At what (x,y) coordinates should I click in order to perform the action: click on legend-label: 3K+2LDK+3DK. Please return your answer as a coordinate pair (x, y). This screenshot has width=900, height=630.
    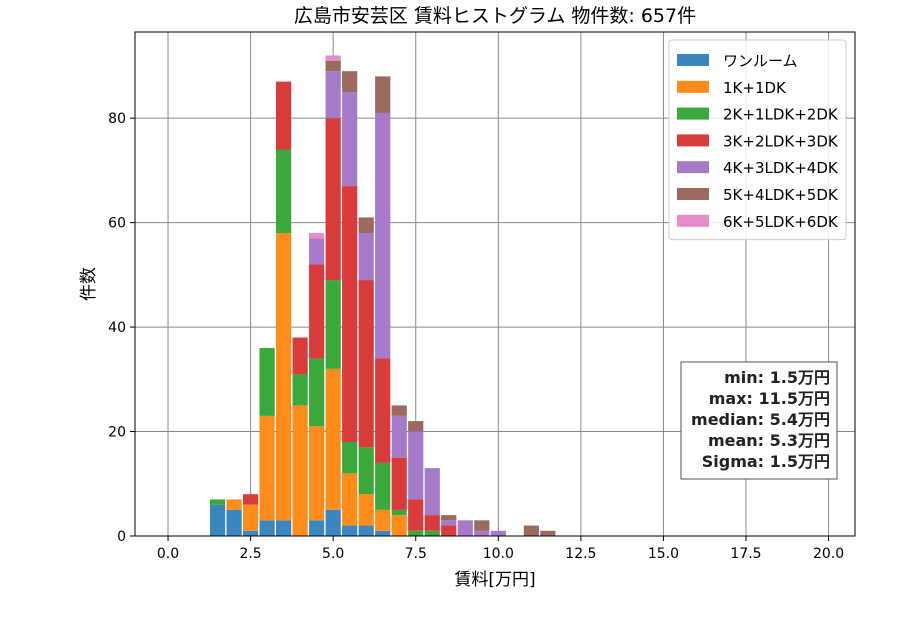
    Looking at the image, I should click on (781, 141).